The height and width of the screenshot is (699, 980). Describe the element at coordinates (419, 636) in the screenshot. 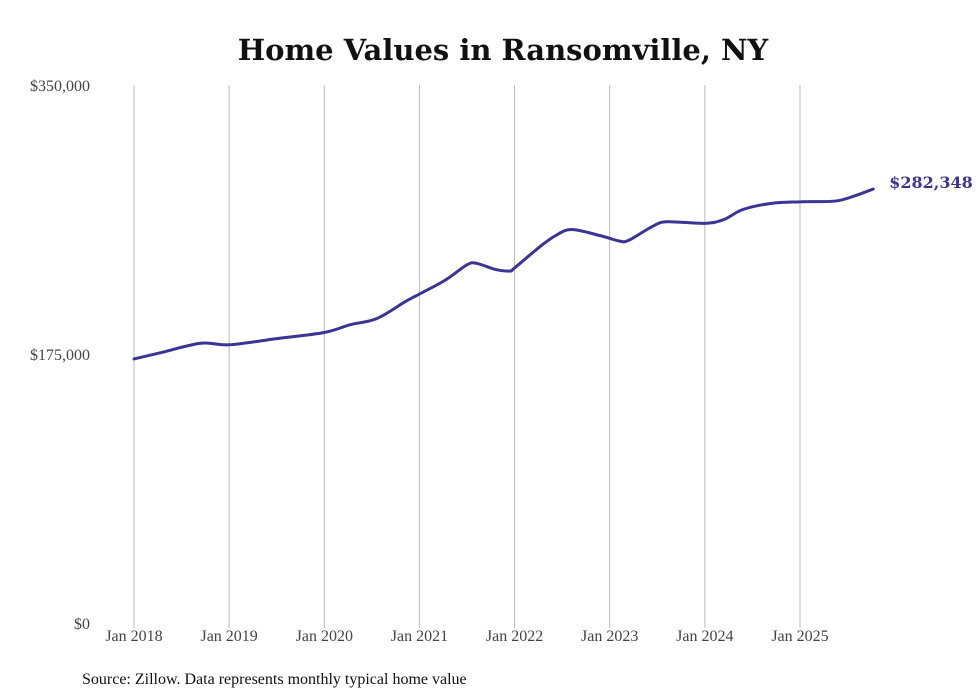

I see `x-tick-label: Jan 2021` at that location.